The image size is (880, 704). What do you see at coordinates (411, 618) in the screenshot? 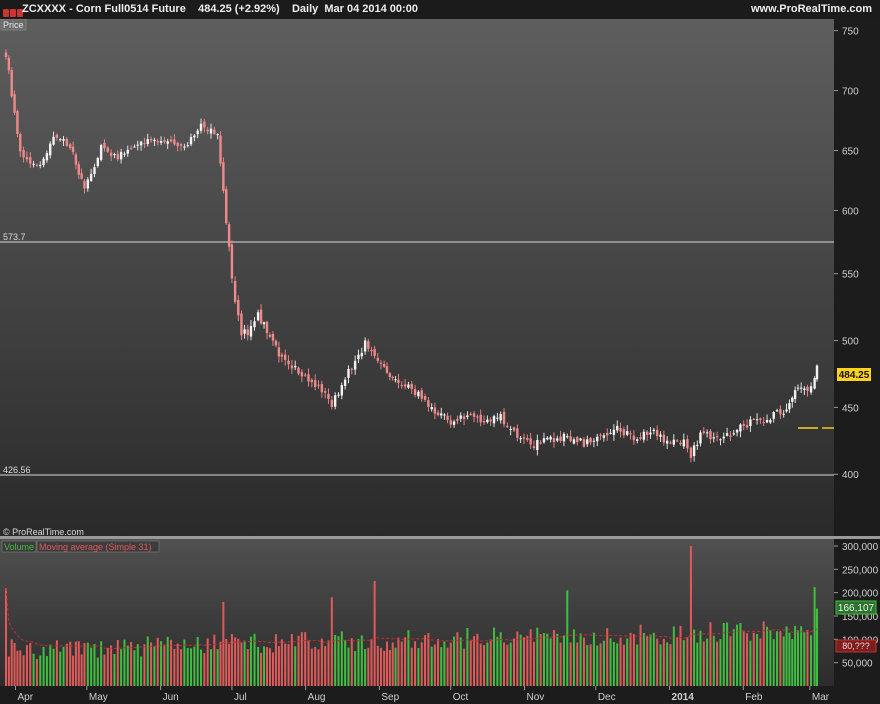
I see `moving-average-line` at bounding box center [411, 618].